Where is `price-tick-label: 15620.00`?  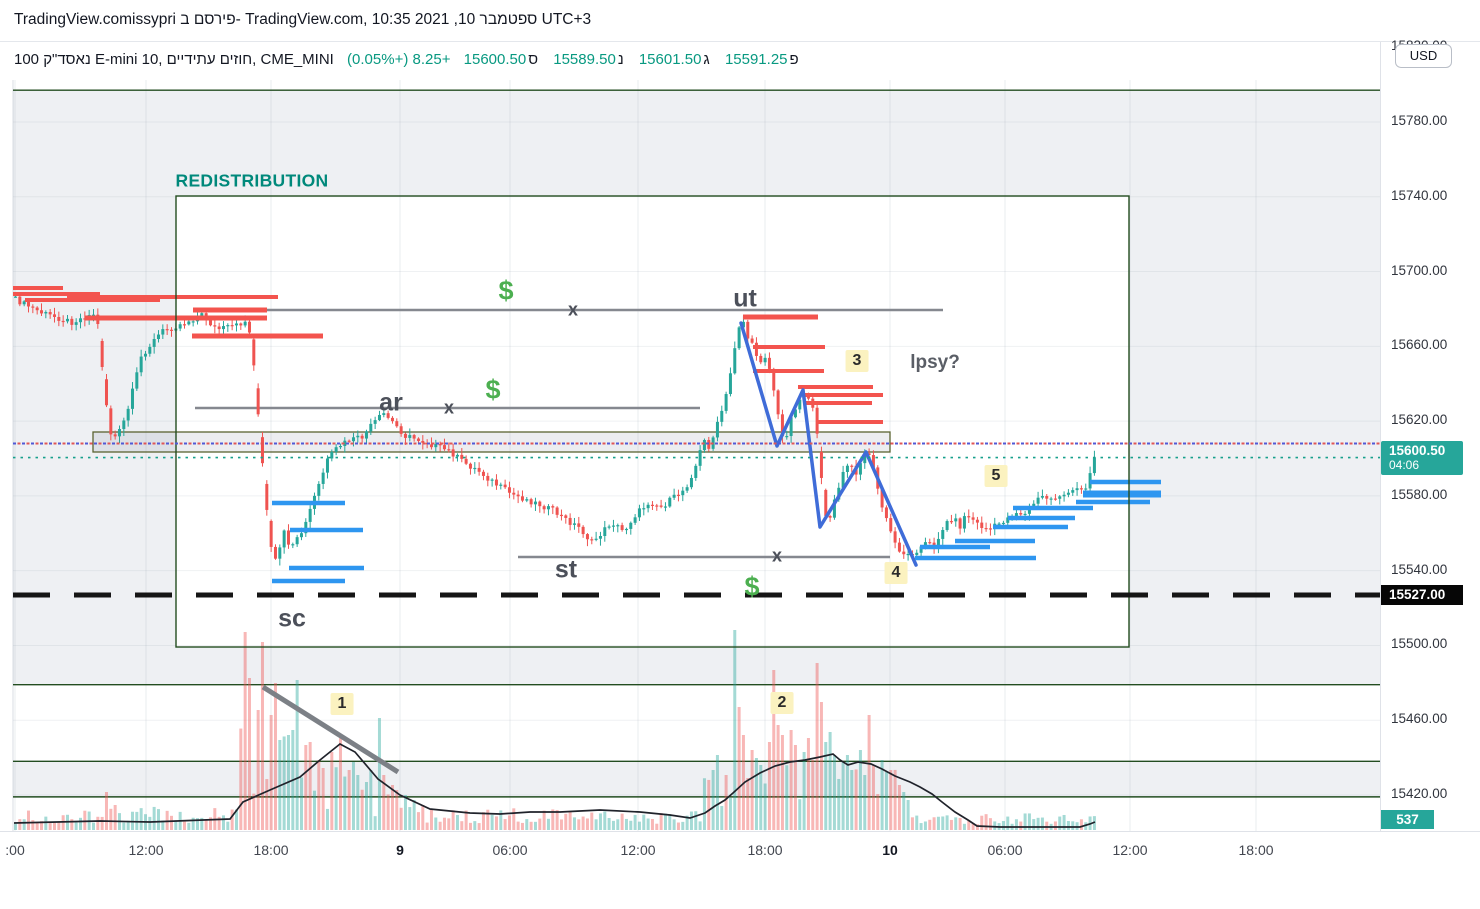 price-tick-label: 15620.00 is located at coordinates (1419, 420).